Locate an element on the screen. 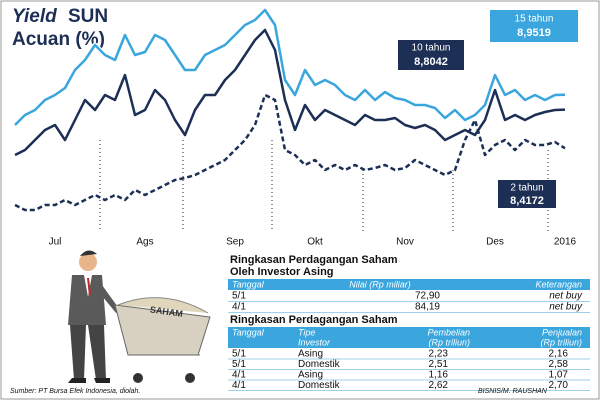 The image size is (600, 400). table-cell: 2,23 is located at coordinates (439, 354).